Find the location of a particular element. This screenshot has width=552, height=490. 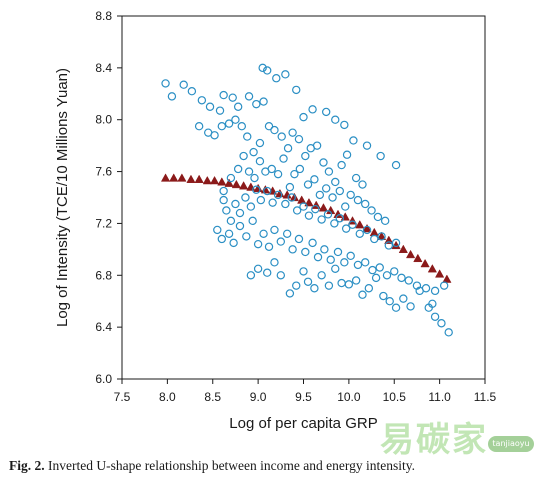

y-tick-label: 8.0 is located at coordinates (103, 120).